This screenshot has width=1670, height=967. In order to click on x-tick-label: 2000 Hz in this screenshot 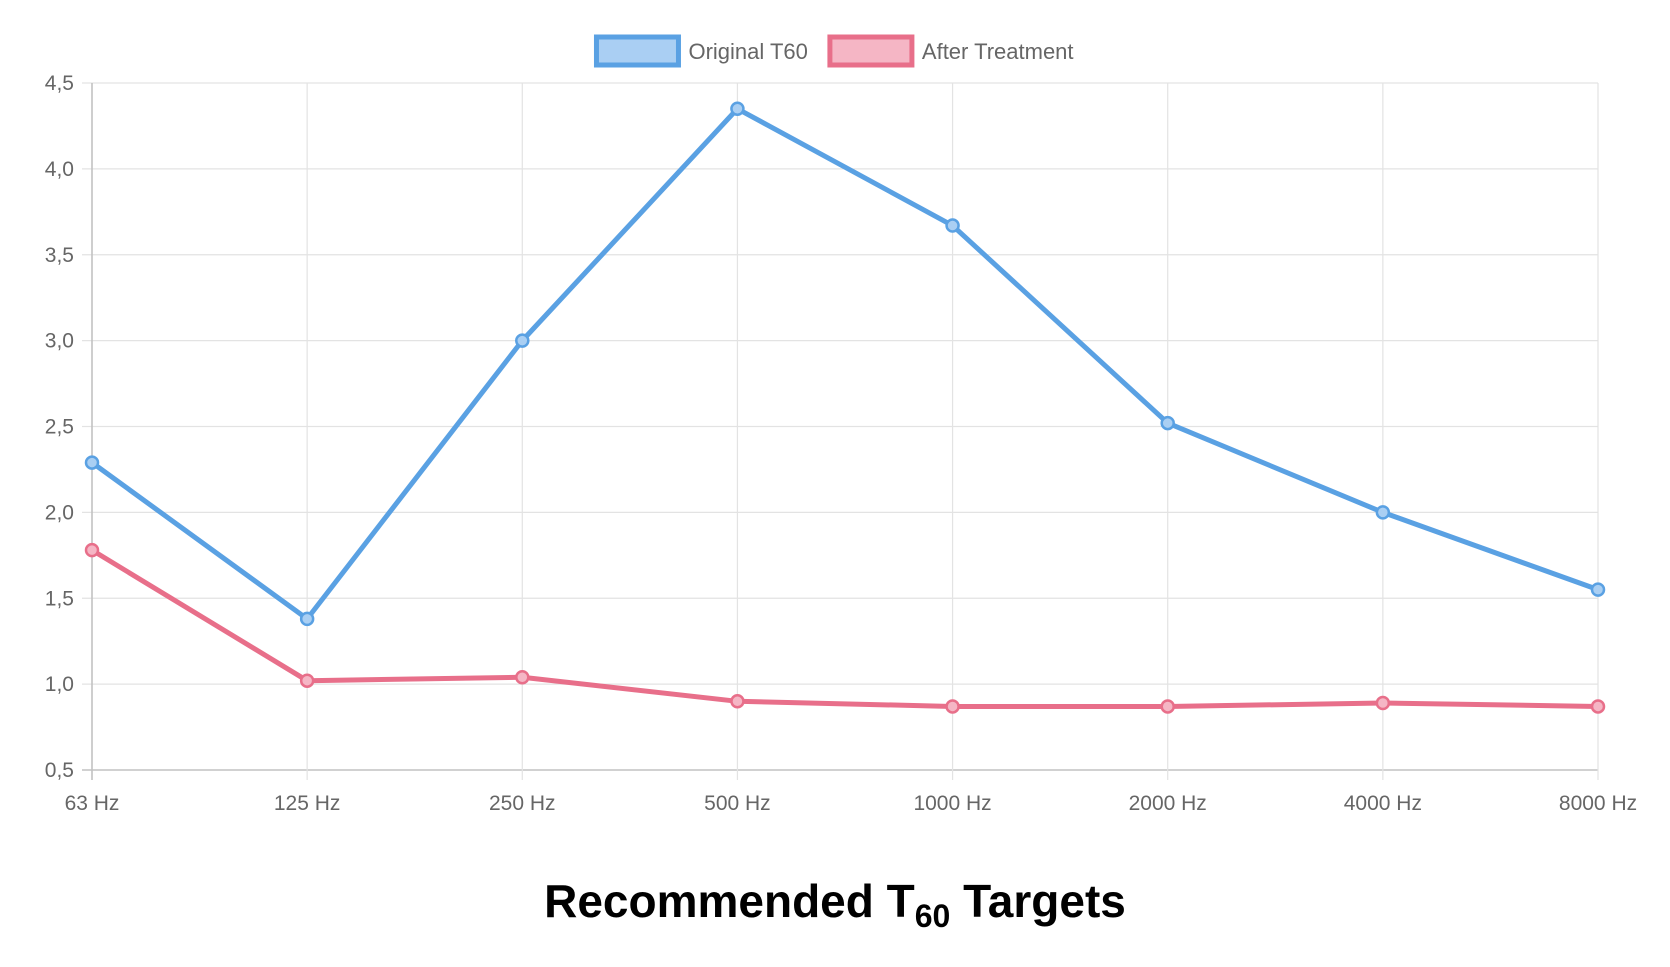, I will do `click(1168, 803)`.